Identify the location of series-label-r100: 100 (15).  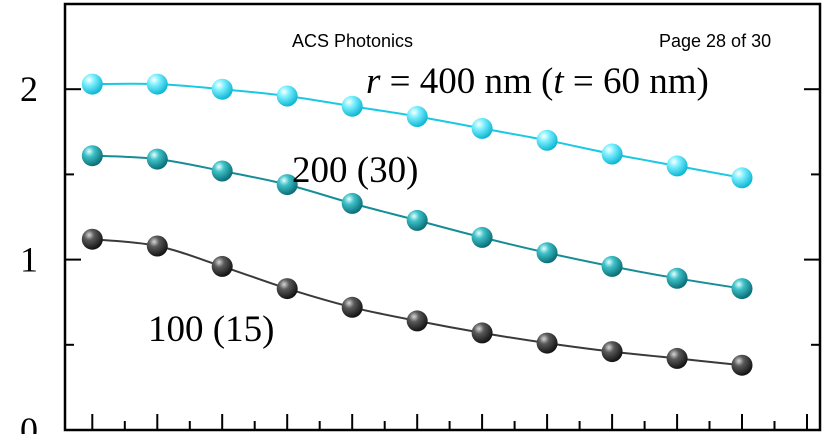
(211, 329).